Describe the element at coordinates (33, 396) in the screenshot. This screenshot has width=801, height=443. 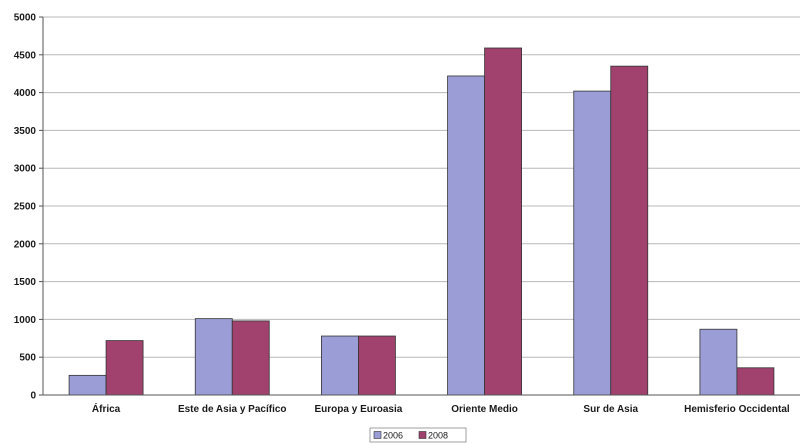
I see `y-tick-label: 0` at that location.